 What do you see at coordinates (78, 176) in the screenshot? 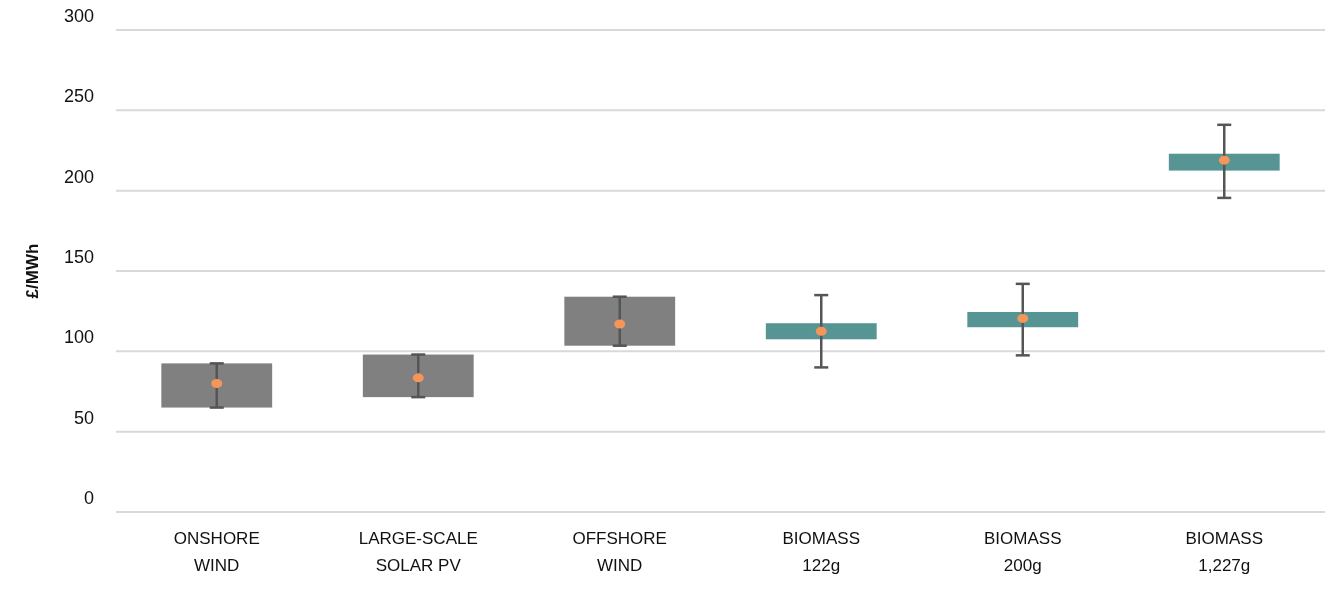
I see `y-tick-label: 200` at bounding box center [78, 176].